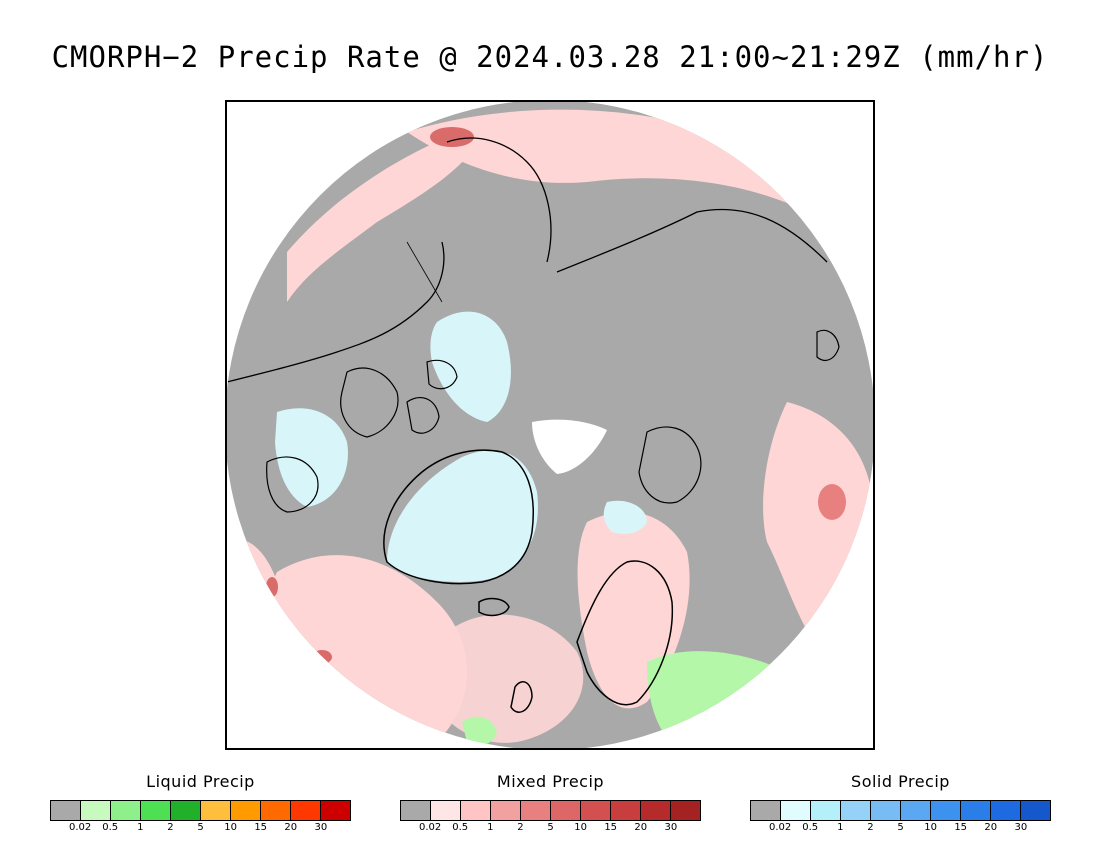 The height and width of the screenshot is (850, 1100). I want to click on legend-mixed: Mixed Precip 0.02 0.5 1 2 5 10 15 20 30, so click(550, 804).